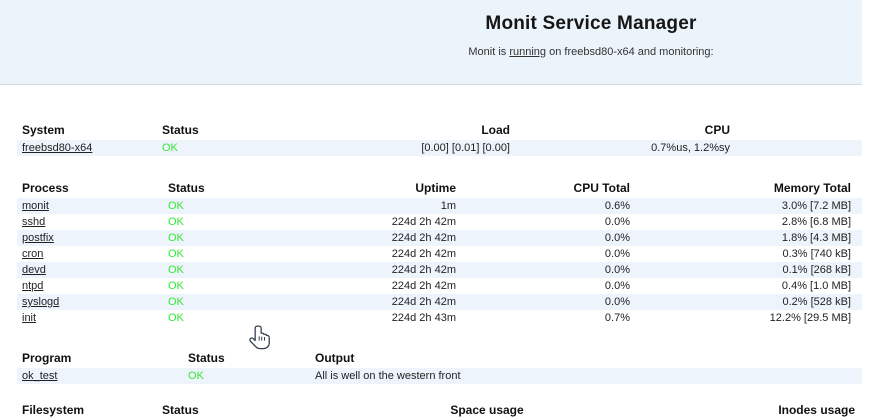  Describe the element at coordinates (423, 318) in the screenshot. I see `process-cell-uptime: 224d 2h 43m` at that location.